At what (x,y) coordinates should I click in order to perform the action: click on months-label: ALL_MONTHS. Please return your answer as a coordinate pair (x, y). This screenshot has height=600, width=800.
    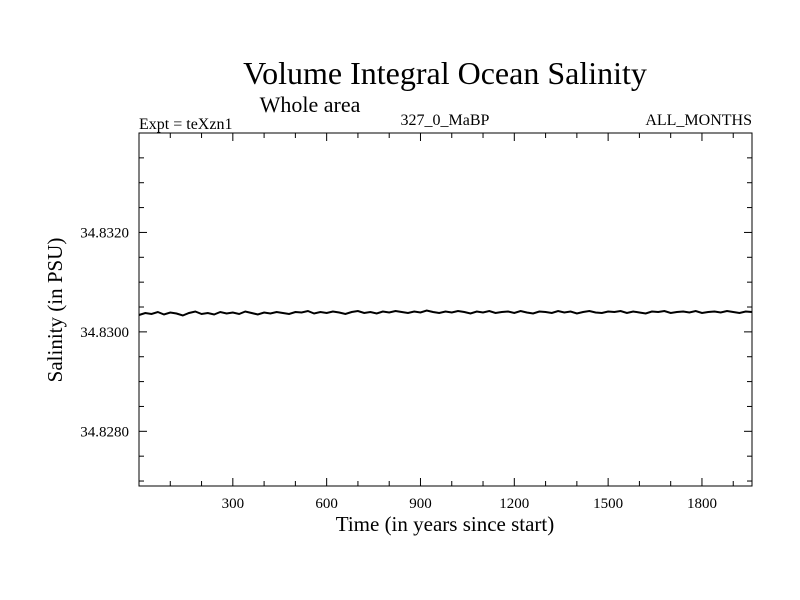
    Looking at the image, I should click on (698, 120).